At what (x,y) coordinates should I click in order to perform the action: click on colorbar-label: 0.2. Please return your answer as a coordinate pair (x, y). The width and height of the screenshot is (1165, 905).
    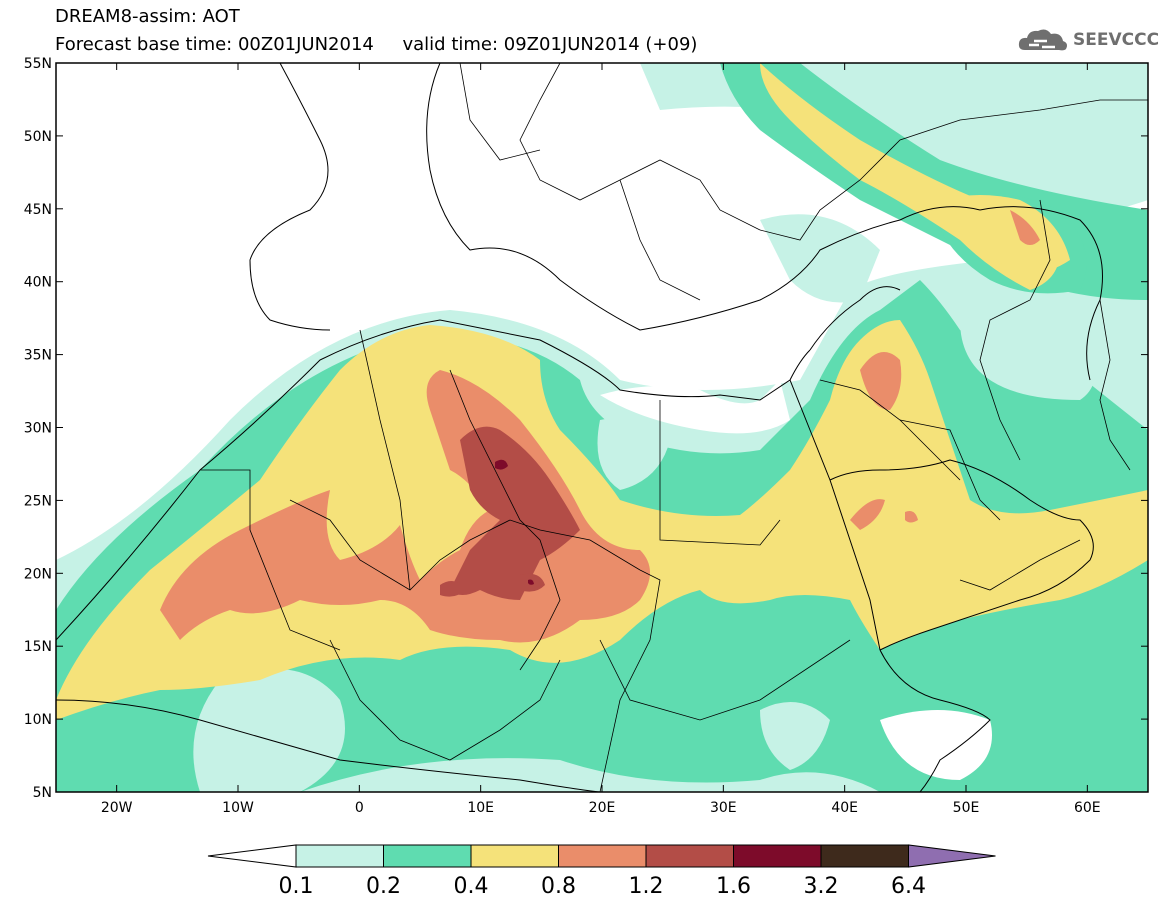
    Looking at the image, I should click on (383, 886).